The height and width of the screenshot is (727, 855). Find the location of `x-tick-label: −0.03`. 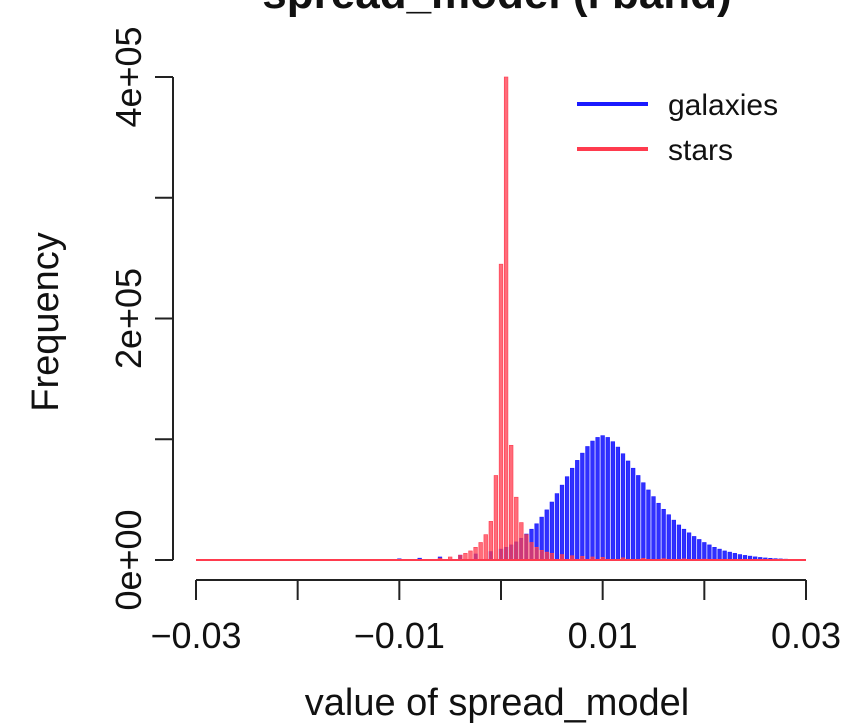

x-tick-label: −0.03 is located at coordinates (195, 635).